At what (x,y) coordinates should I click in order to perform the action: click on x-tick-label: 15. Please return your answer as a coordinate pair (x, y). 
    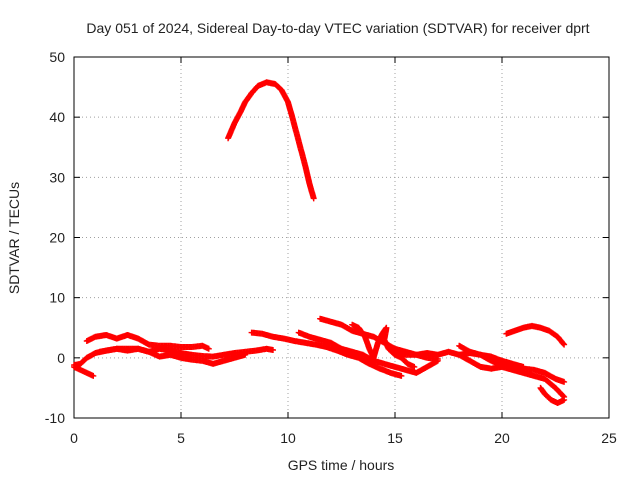
    Looking at the image, I should click on (395, 438).